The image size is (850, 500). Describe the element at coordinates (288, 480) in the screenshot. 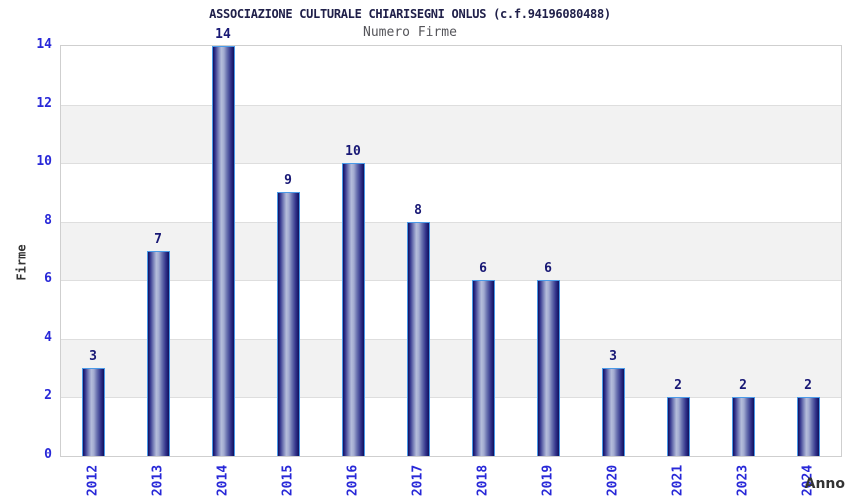

I see `x-tick-label: 2015` at that location.